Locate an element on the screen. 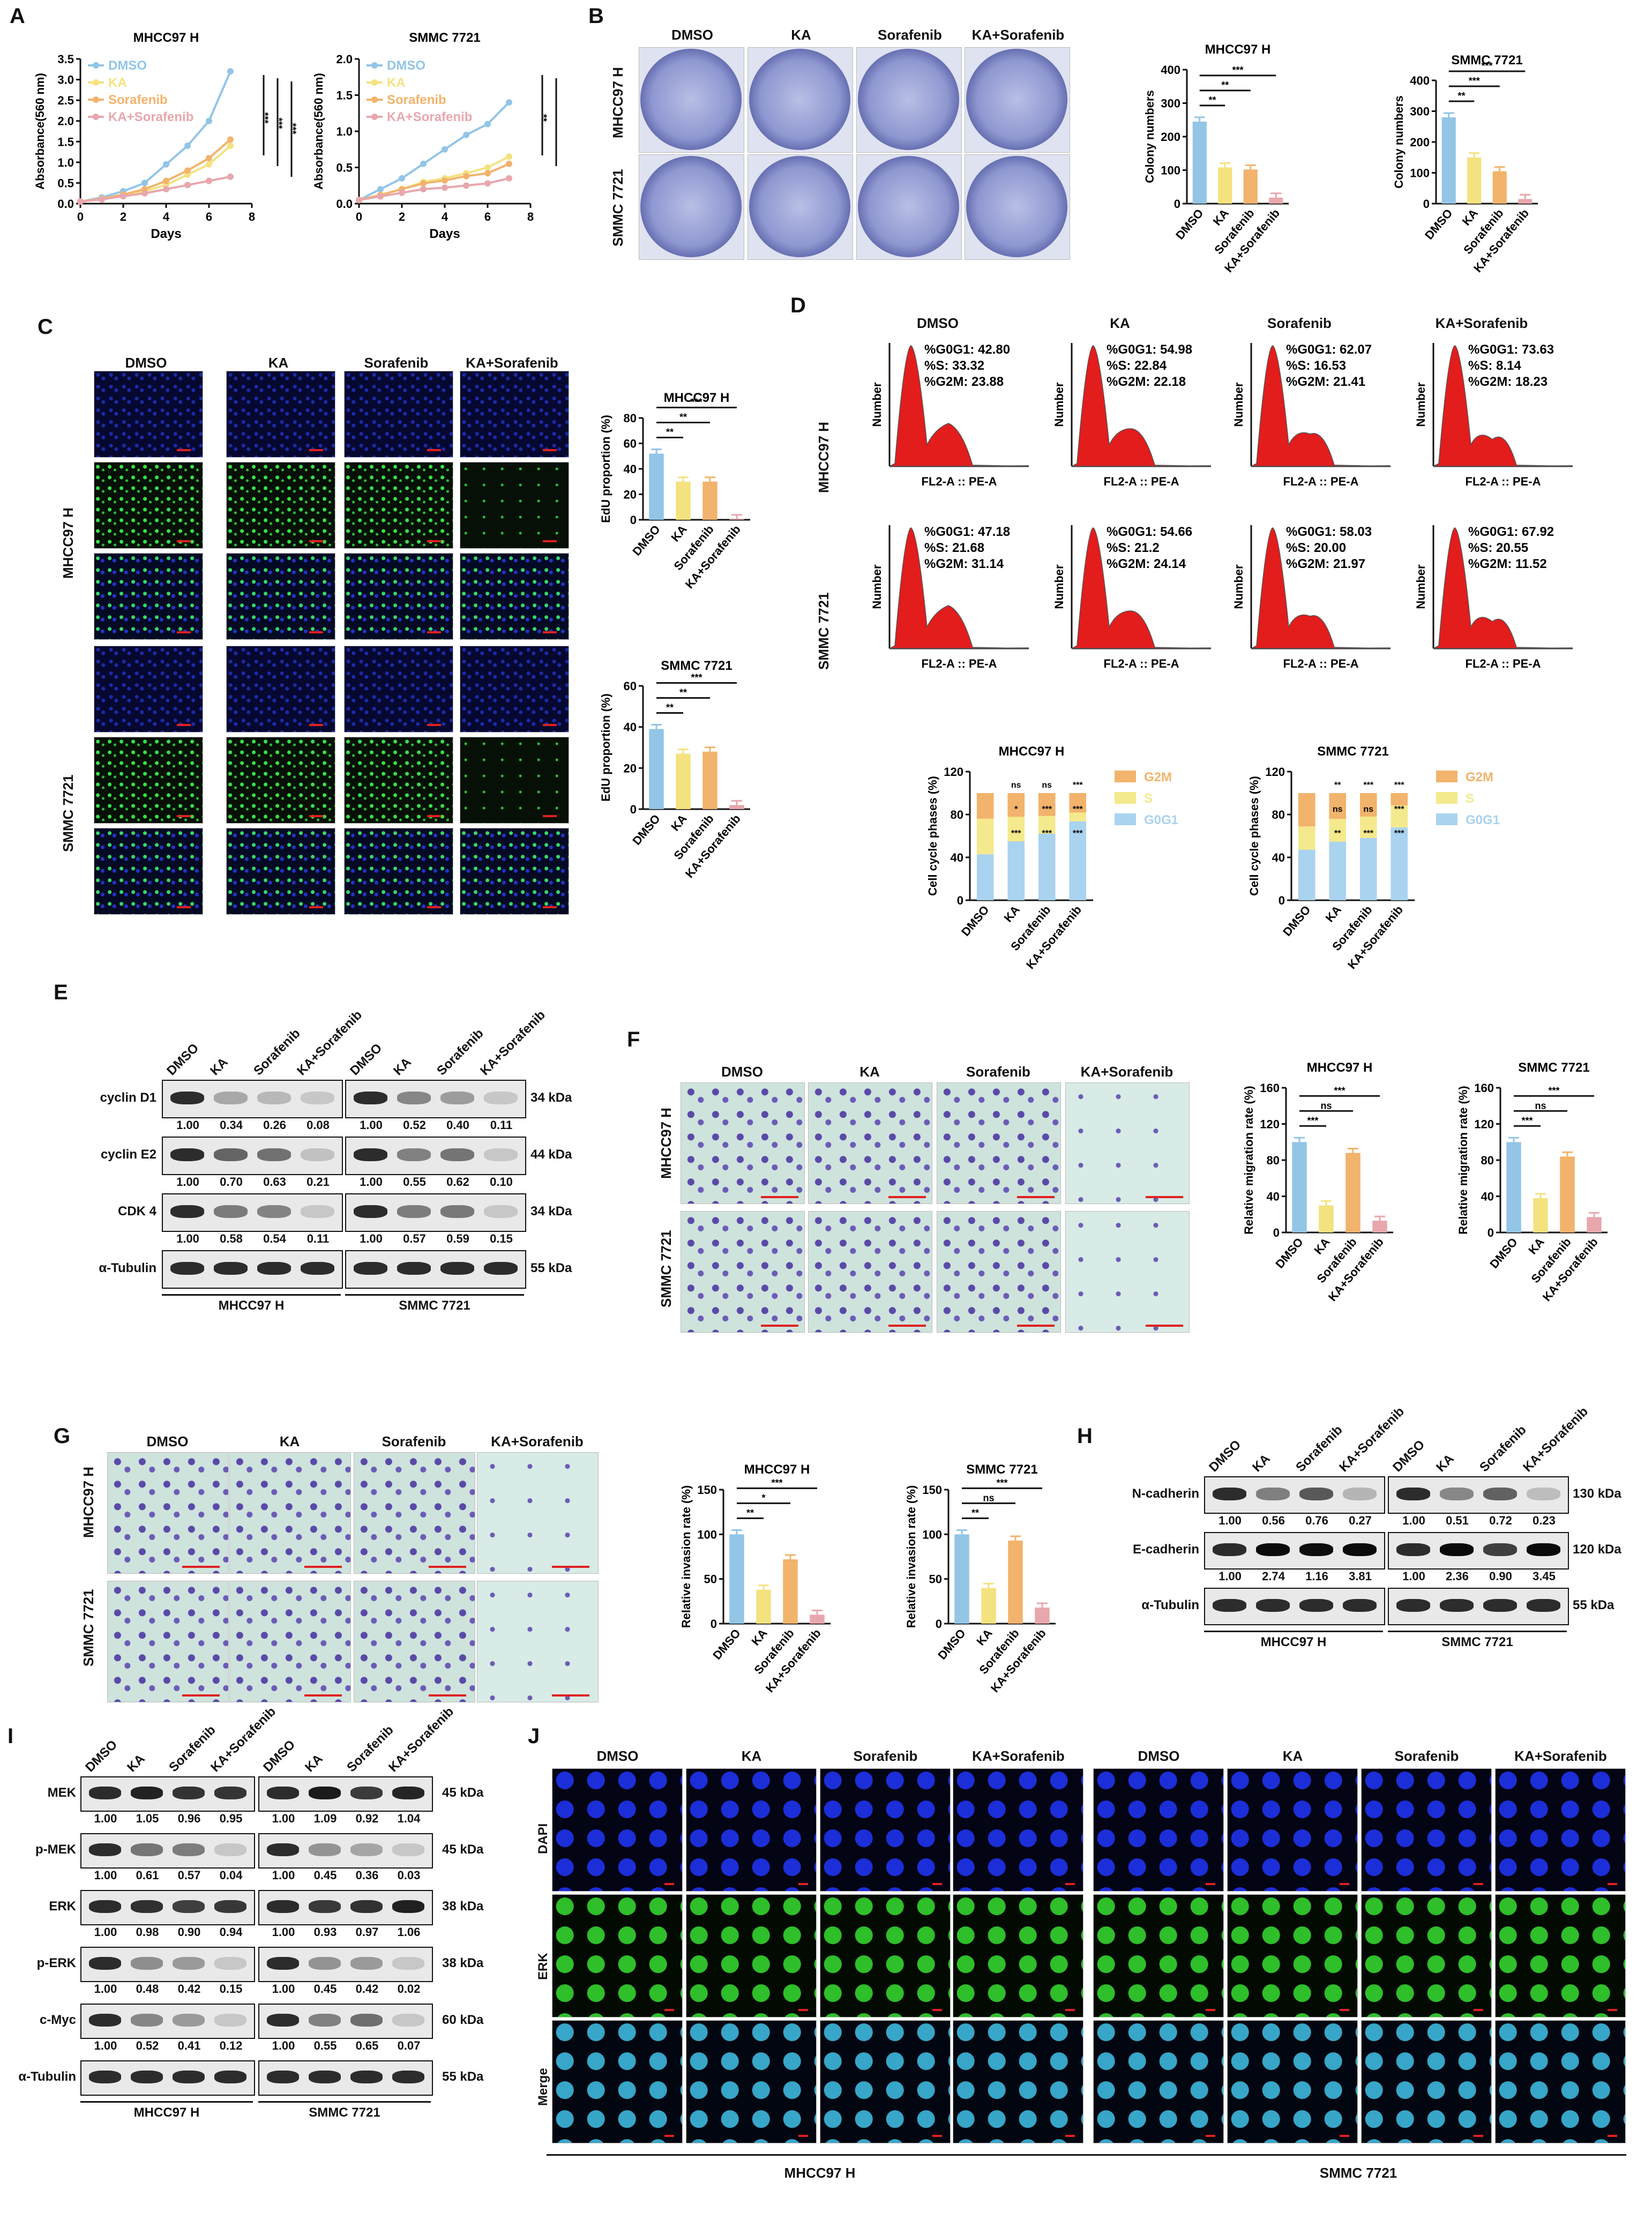 The image size is (1652, 2227). blot-row-label: cyclin E2 is located at coordinates (128, 1154).